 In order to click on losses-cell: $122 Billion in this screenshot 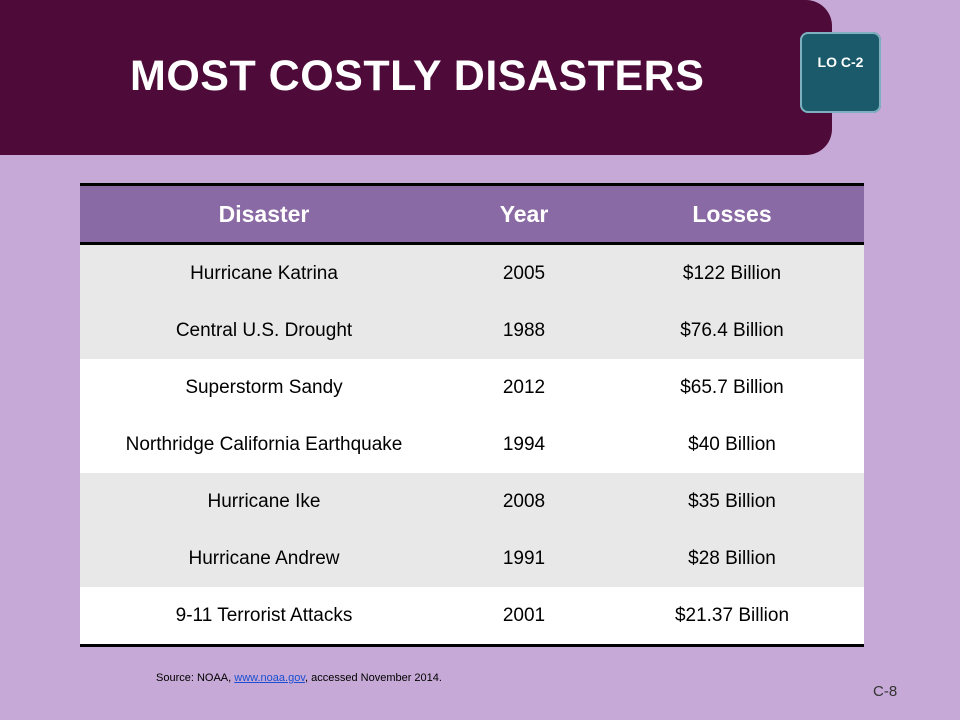, I will do `click(732, 272)`.